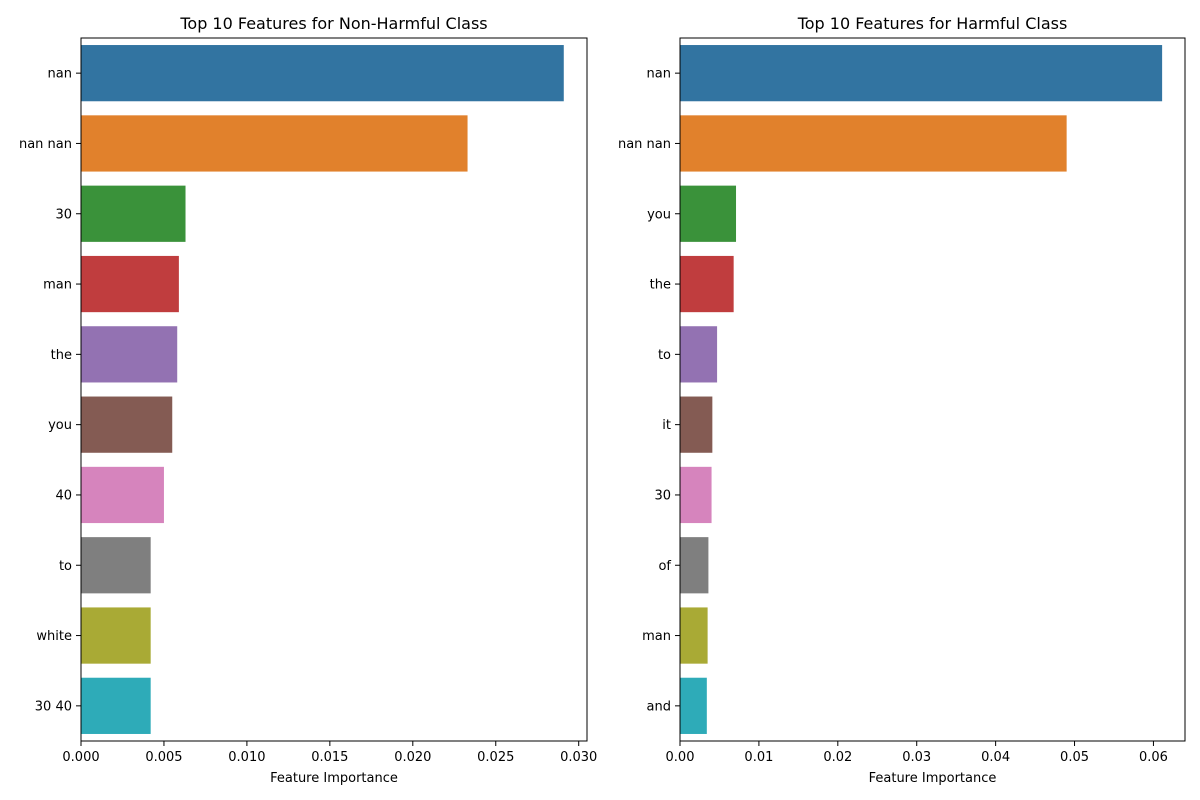 Image resolution: width=1200 pixels, height=800 pixels. Describe the element at coordinates (329, 757) in the screenshot. I see `x-tick-label: 0.015` at that location.